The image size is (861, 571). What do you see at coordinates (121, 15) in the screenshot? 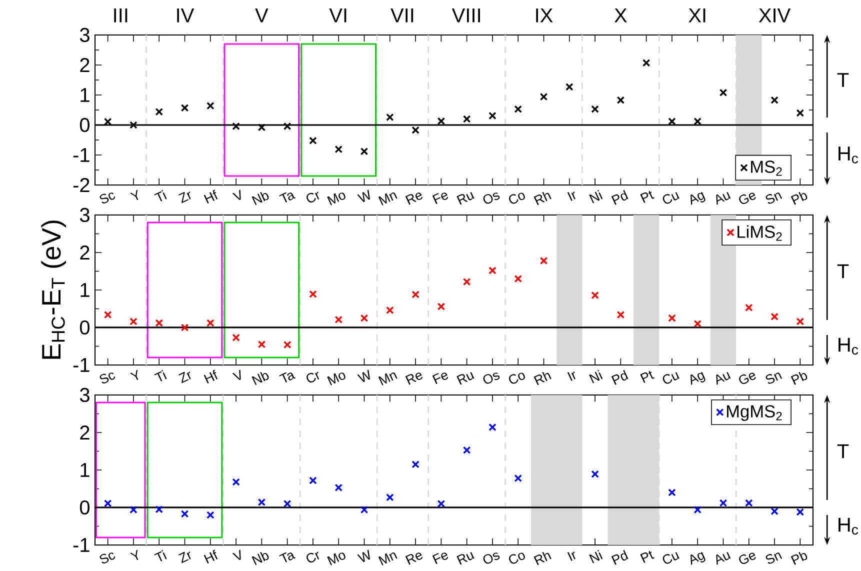
I see `text: III` at bounding box center [121, 15].